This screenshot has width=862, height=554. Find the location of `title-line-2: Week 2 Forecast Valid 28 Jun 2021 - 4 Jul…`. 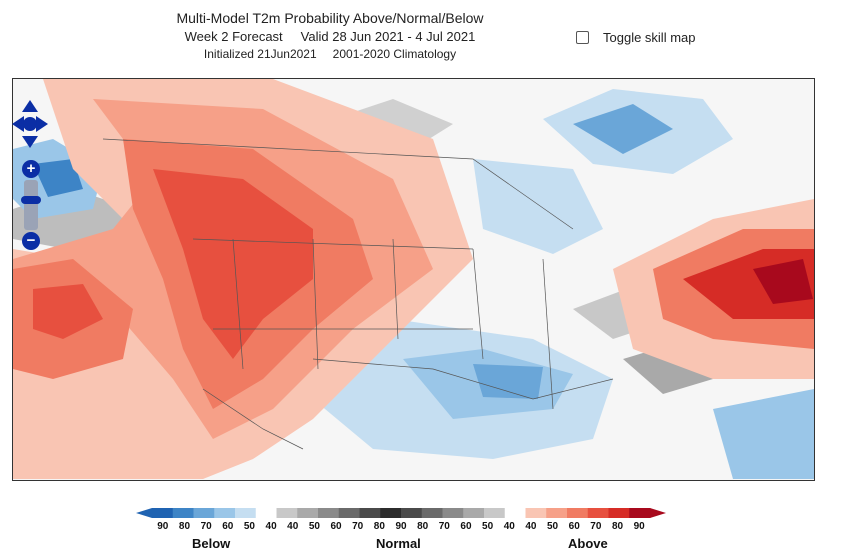

title-line-2: Week 2 Forecast Valid 28 Jun 2021 - 4 Jul… is located at coordinates (330, 36).